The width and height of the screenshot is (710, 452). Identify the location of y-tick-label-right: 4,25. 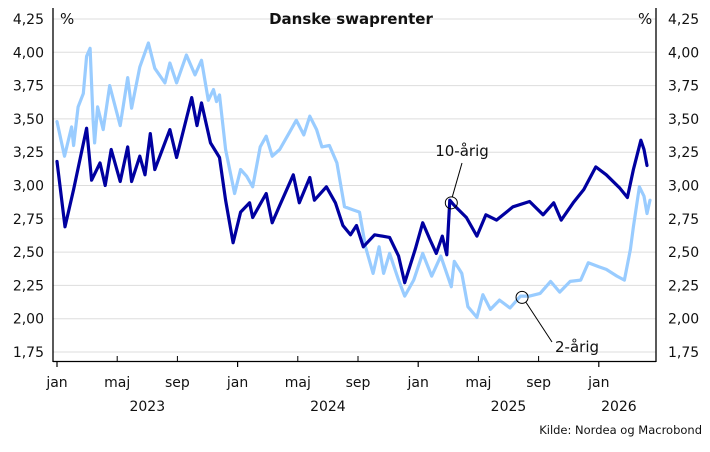
(683, 20).